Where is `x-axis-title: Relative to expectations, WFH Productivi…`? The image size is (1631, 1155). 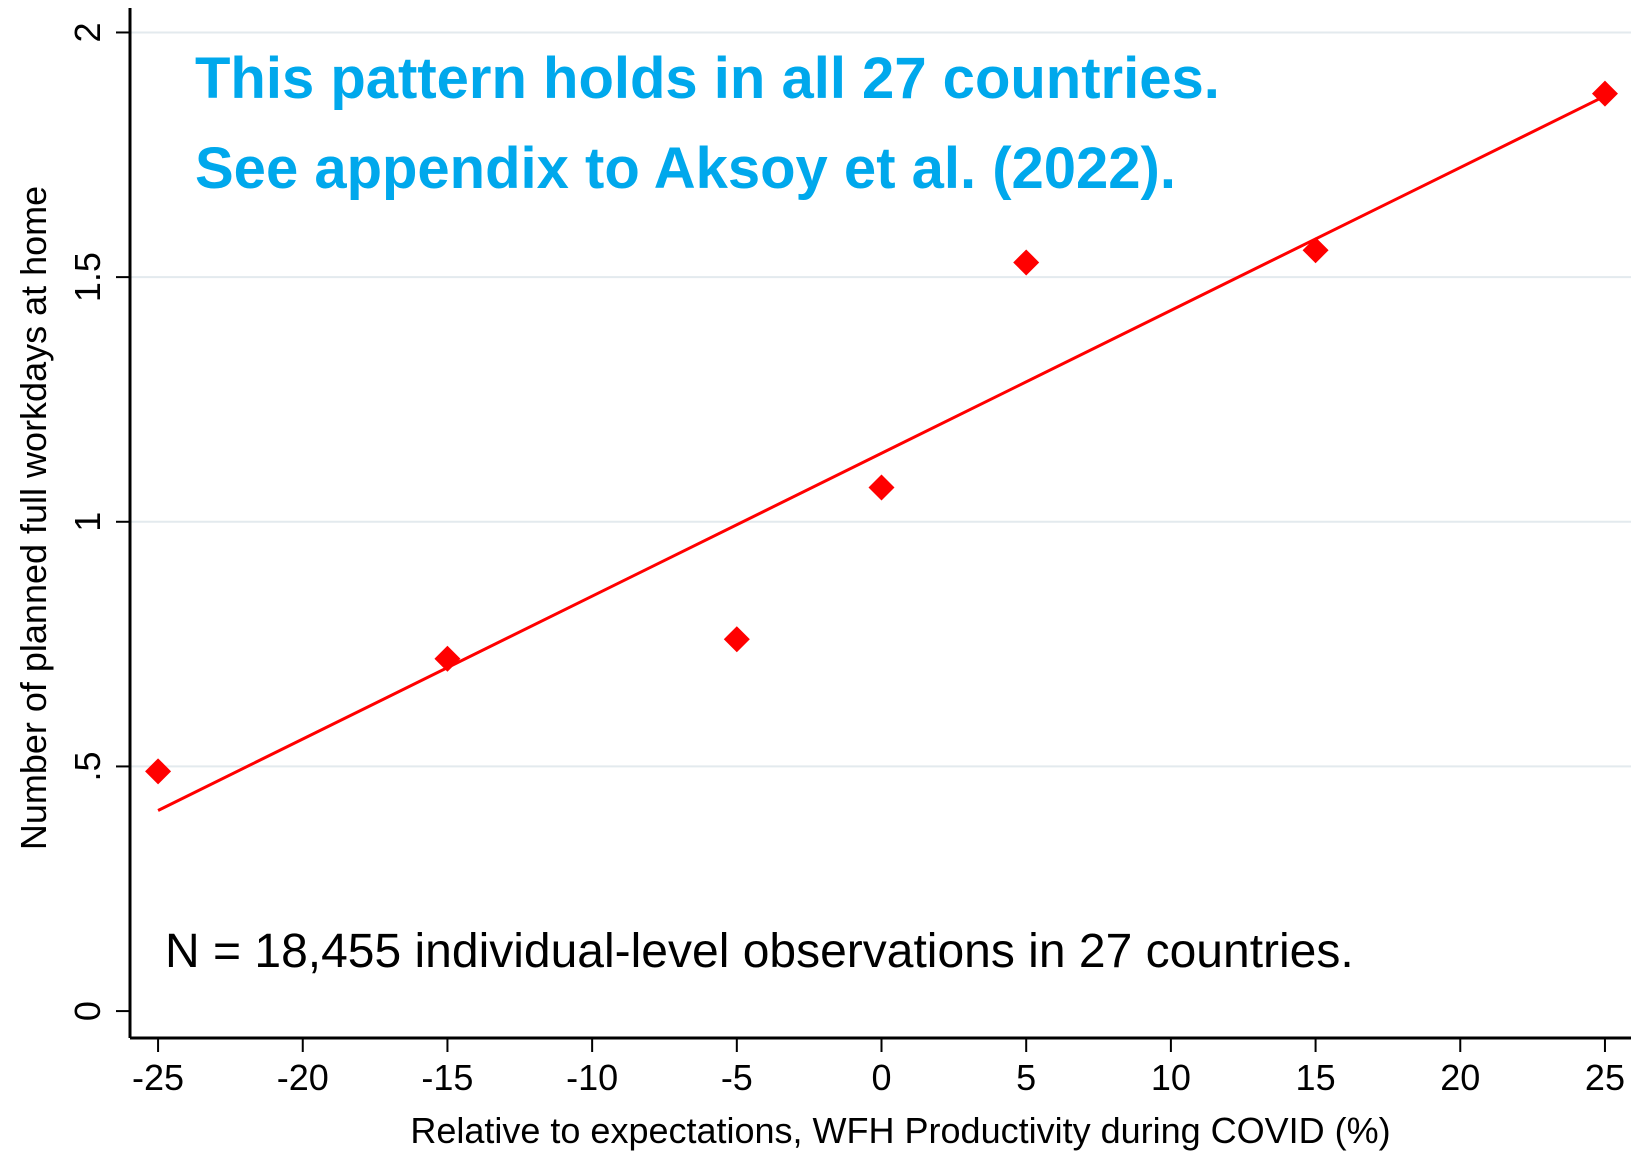 x-axis-title: Relative to expectations, WFH Productivi… is located at coordinates (900, 1130).